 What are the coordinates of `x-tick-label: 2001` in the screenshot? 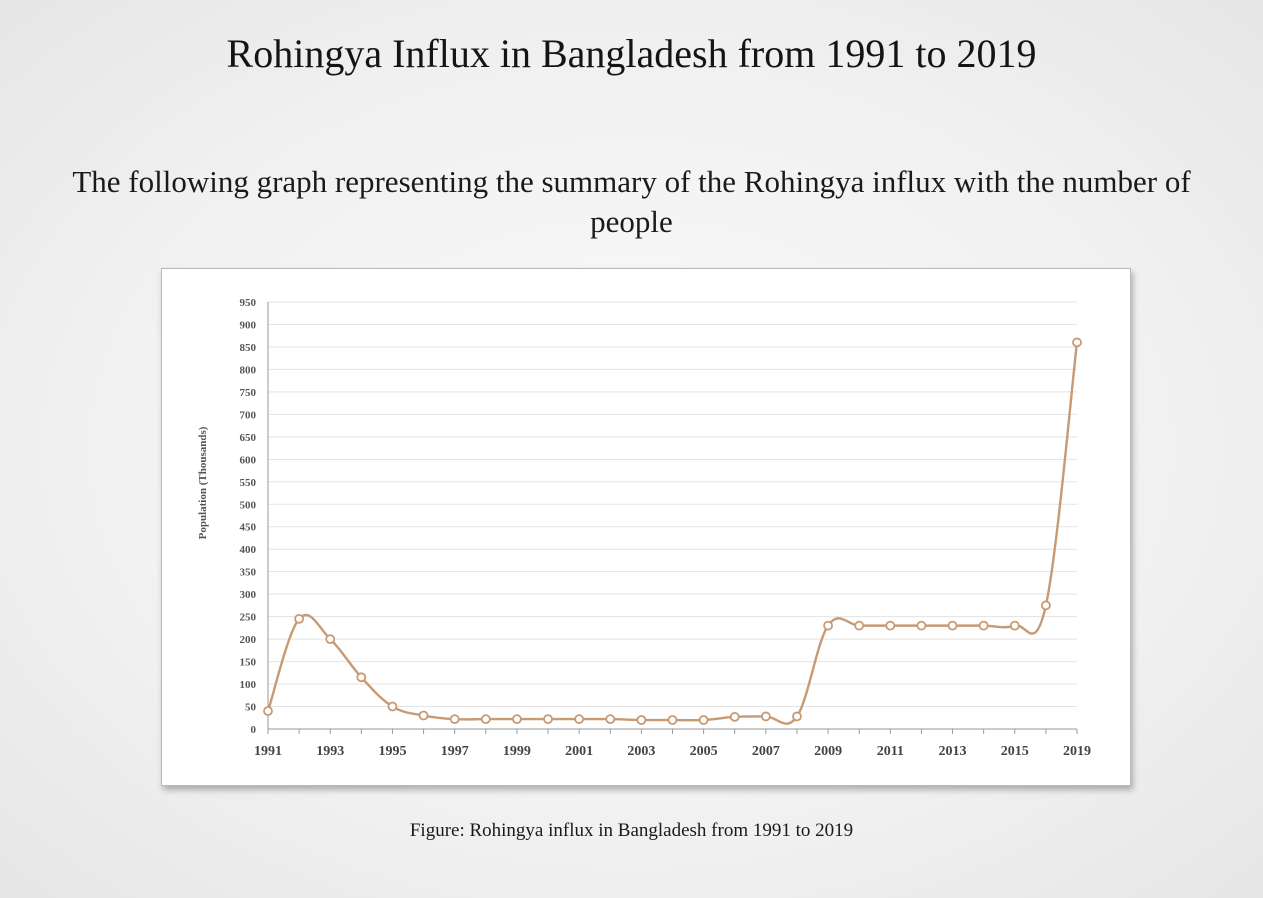 It's located at (579, 751).